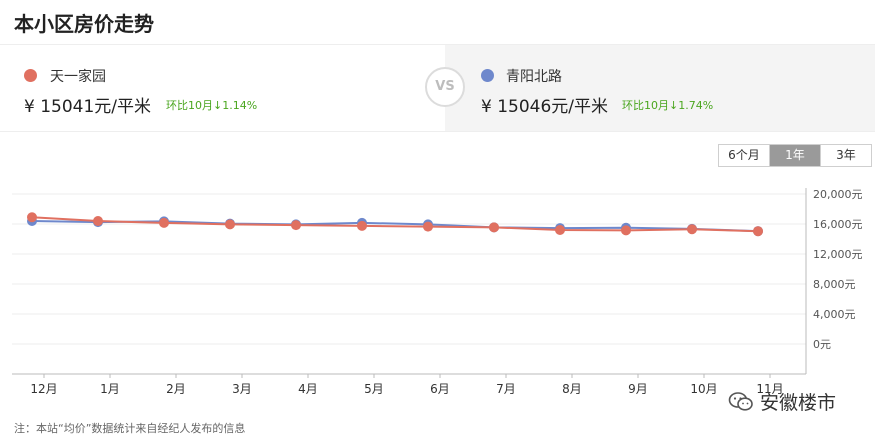 The width and height of the screenshot is (875, 439). I want to click on period-3-years-button: 3年, so click(846, 155).